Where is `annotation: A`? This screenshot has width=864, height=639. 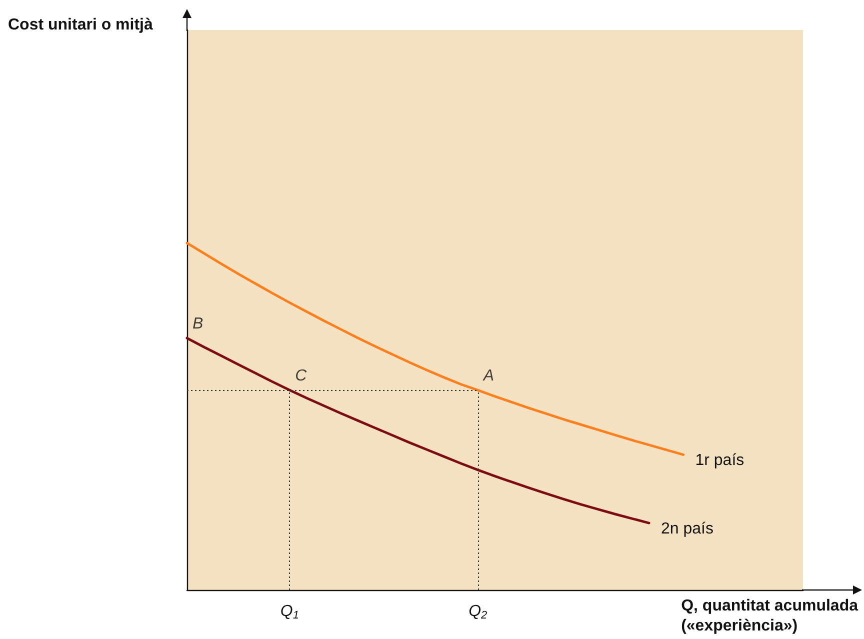 annotation: A is located at coordinates (488, 376).